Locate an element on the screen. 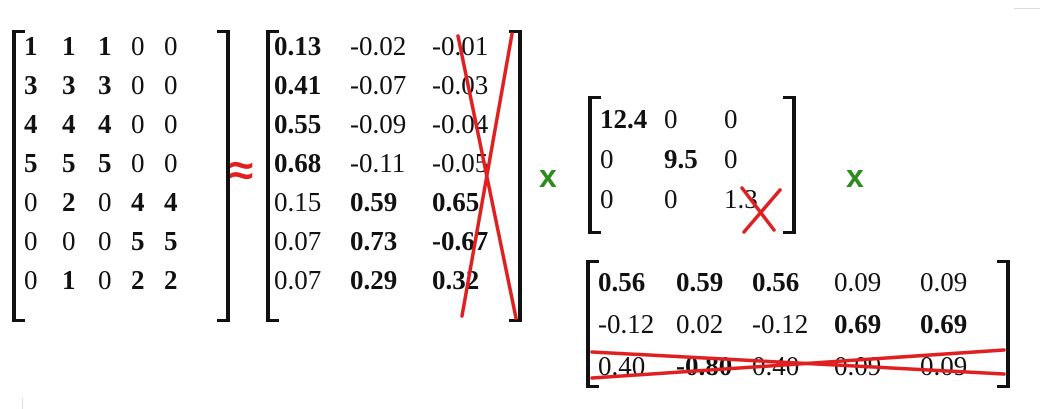 This screenshot has height=409, width=1040. matrix-vt-left-bracket is located at coordinates (592, 324).